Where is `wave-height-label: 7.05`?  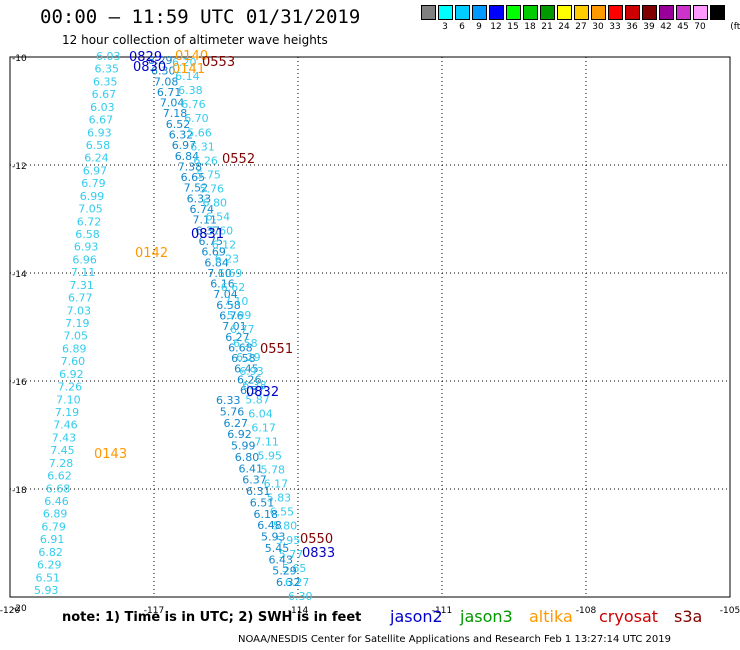 wave-height-label: 7.05 is located at coordinates (76, 336).